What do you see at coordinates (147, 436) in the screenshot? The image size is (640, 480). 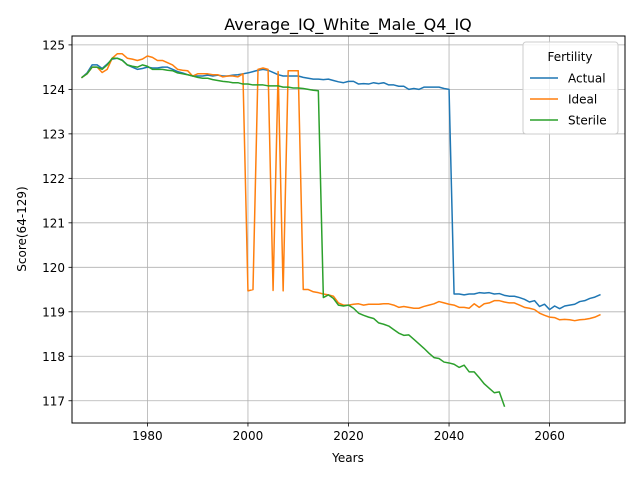 I see `x-tick-label: 1980` at bounding box center [147, 436].